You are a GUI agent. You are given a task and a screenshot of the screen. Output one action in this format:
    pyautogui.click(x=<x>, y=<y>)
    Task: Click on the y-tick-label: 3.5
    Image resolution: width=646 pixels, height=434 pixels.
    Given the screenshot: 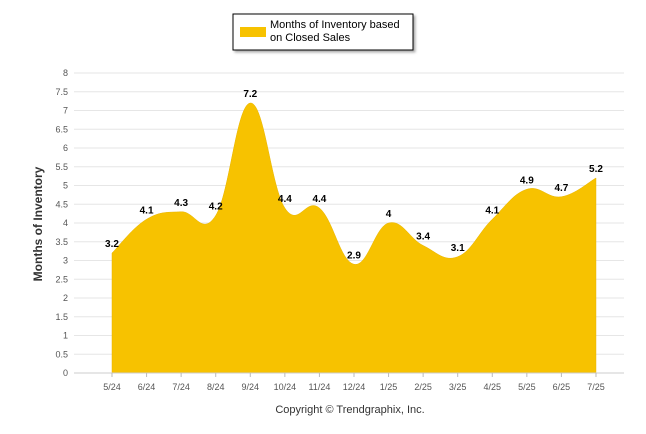 What is the action you would take?
    pyautogui.click(x=61, y=242)
    